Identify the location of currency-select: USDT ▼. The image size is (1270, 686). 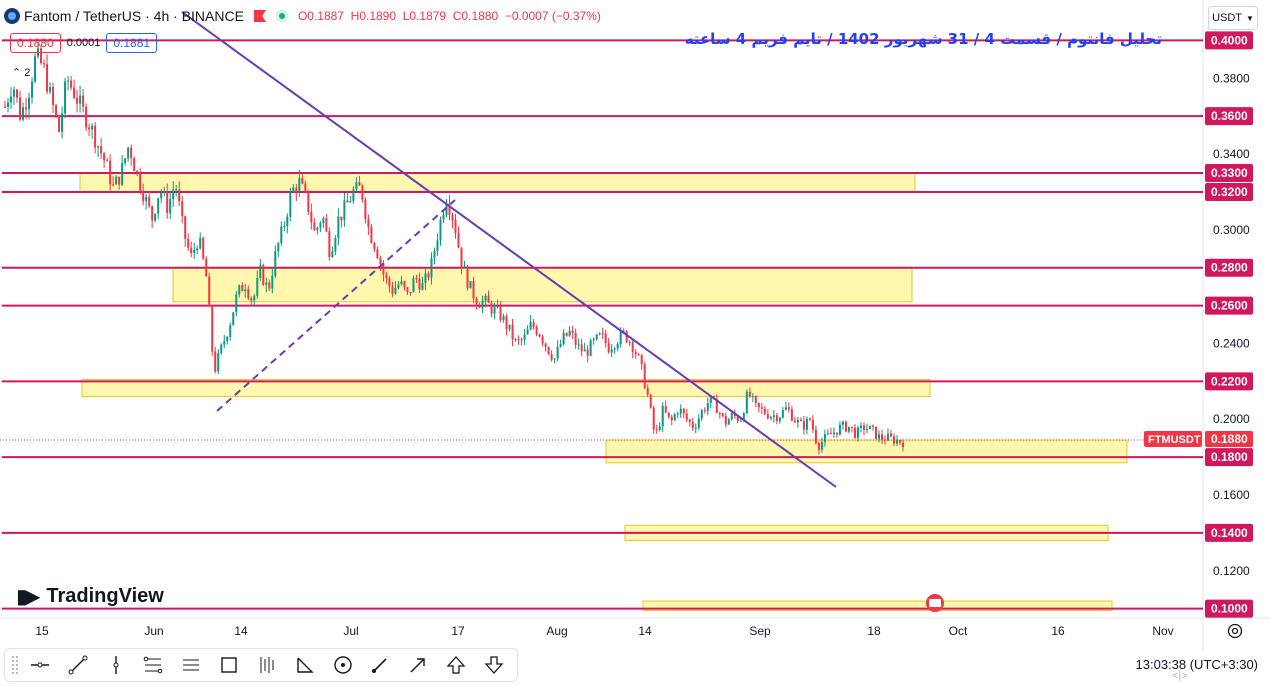
(1233, 18).